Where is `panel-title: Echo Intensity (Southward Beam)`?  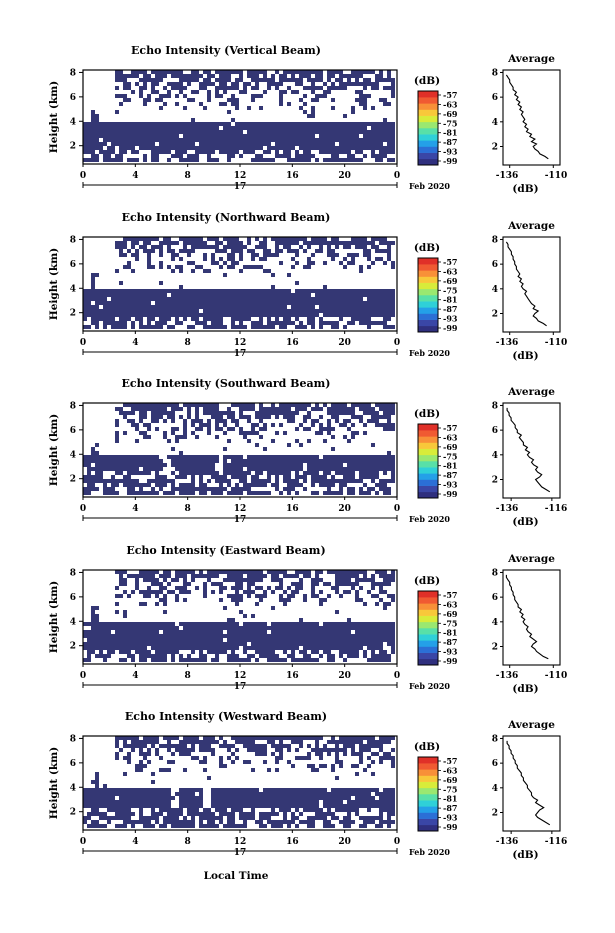
panel-title: Echo Intensity (Southward Beam) is located at coordinates (226, 383).